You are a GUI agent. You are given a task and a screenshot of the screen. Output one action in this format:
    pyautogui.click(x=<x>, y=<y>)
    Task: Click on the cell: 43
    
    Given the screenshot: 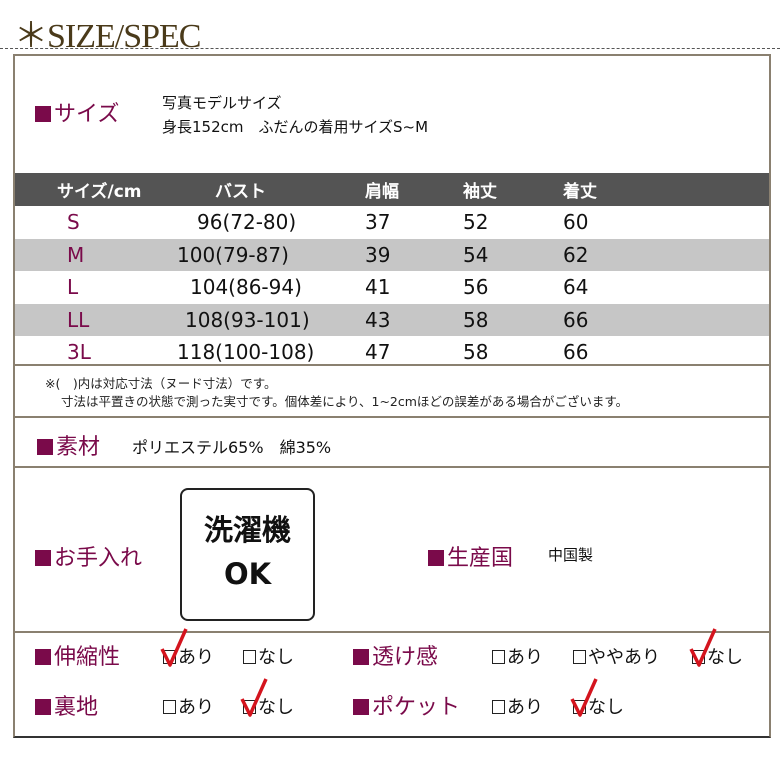 What is the action you would take?
    pyautogui.click(x=414, y=319)
    